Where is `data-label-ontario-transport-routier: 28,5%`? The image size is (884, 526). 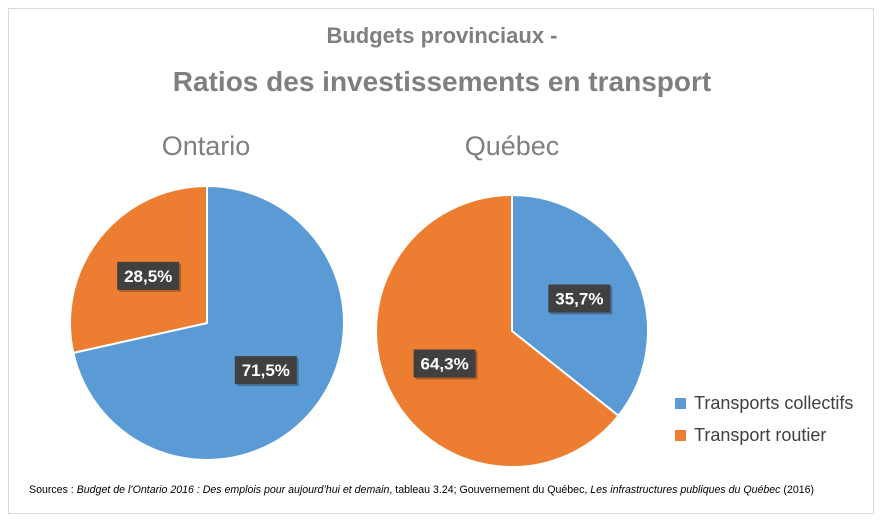
data-label-ontario-transport-routier: 28,5% is located at coordinates (148, 276).